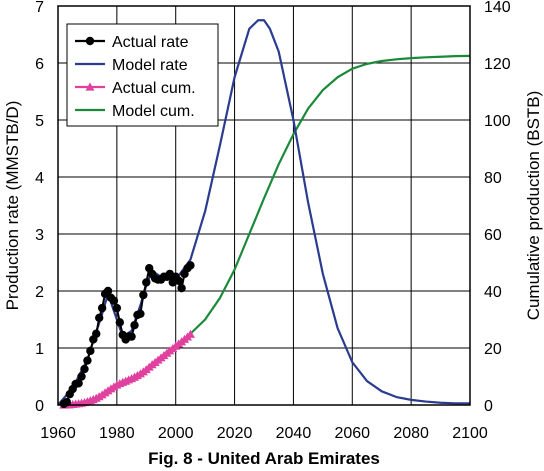 This screenshot has height=471, width=544. I want to click on legend-label: Model cum., so click(153, 111).